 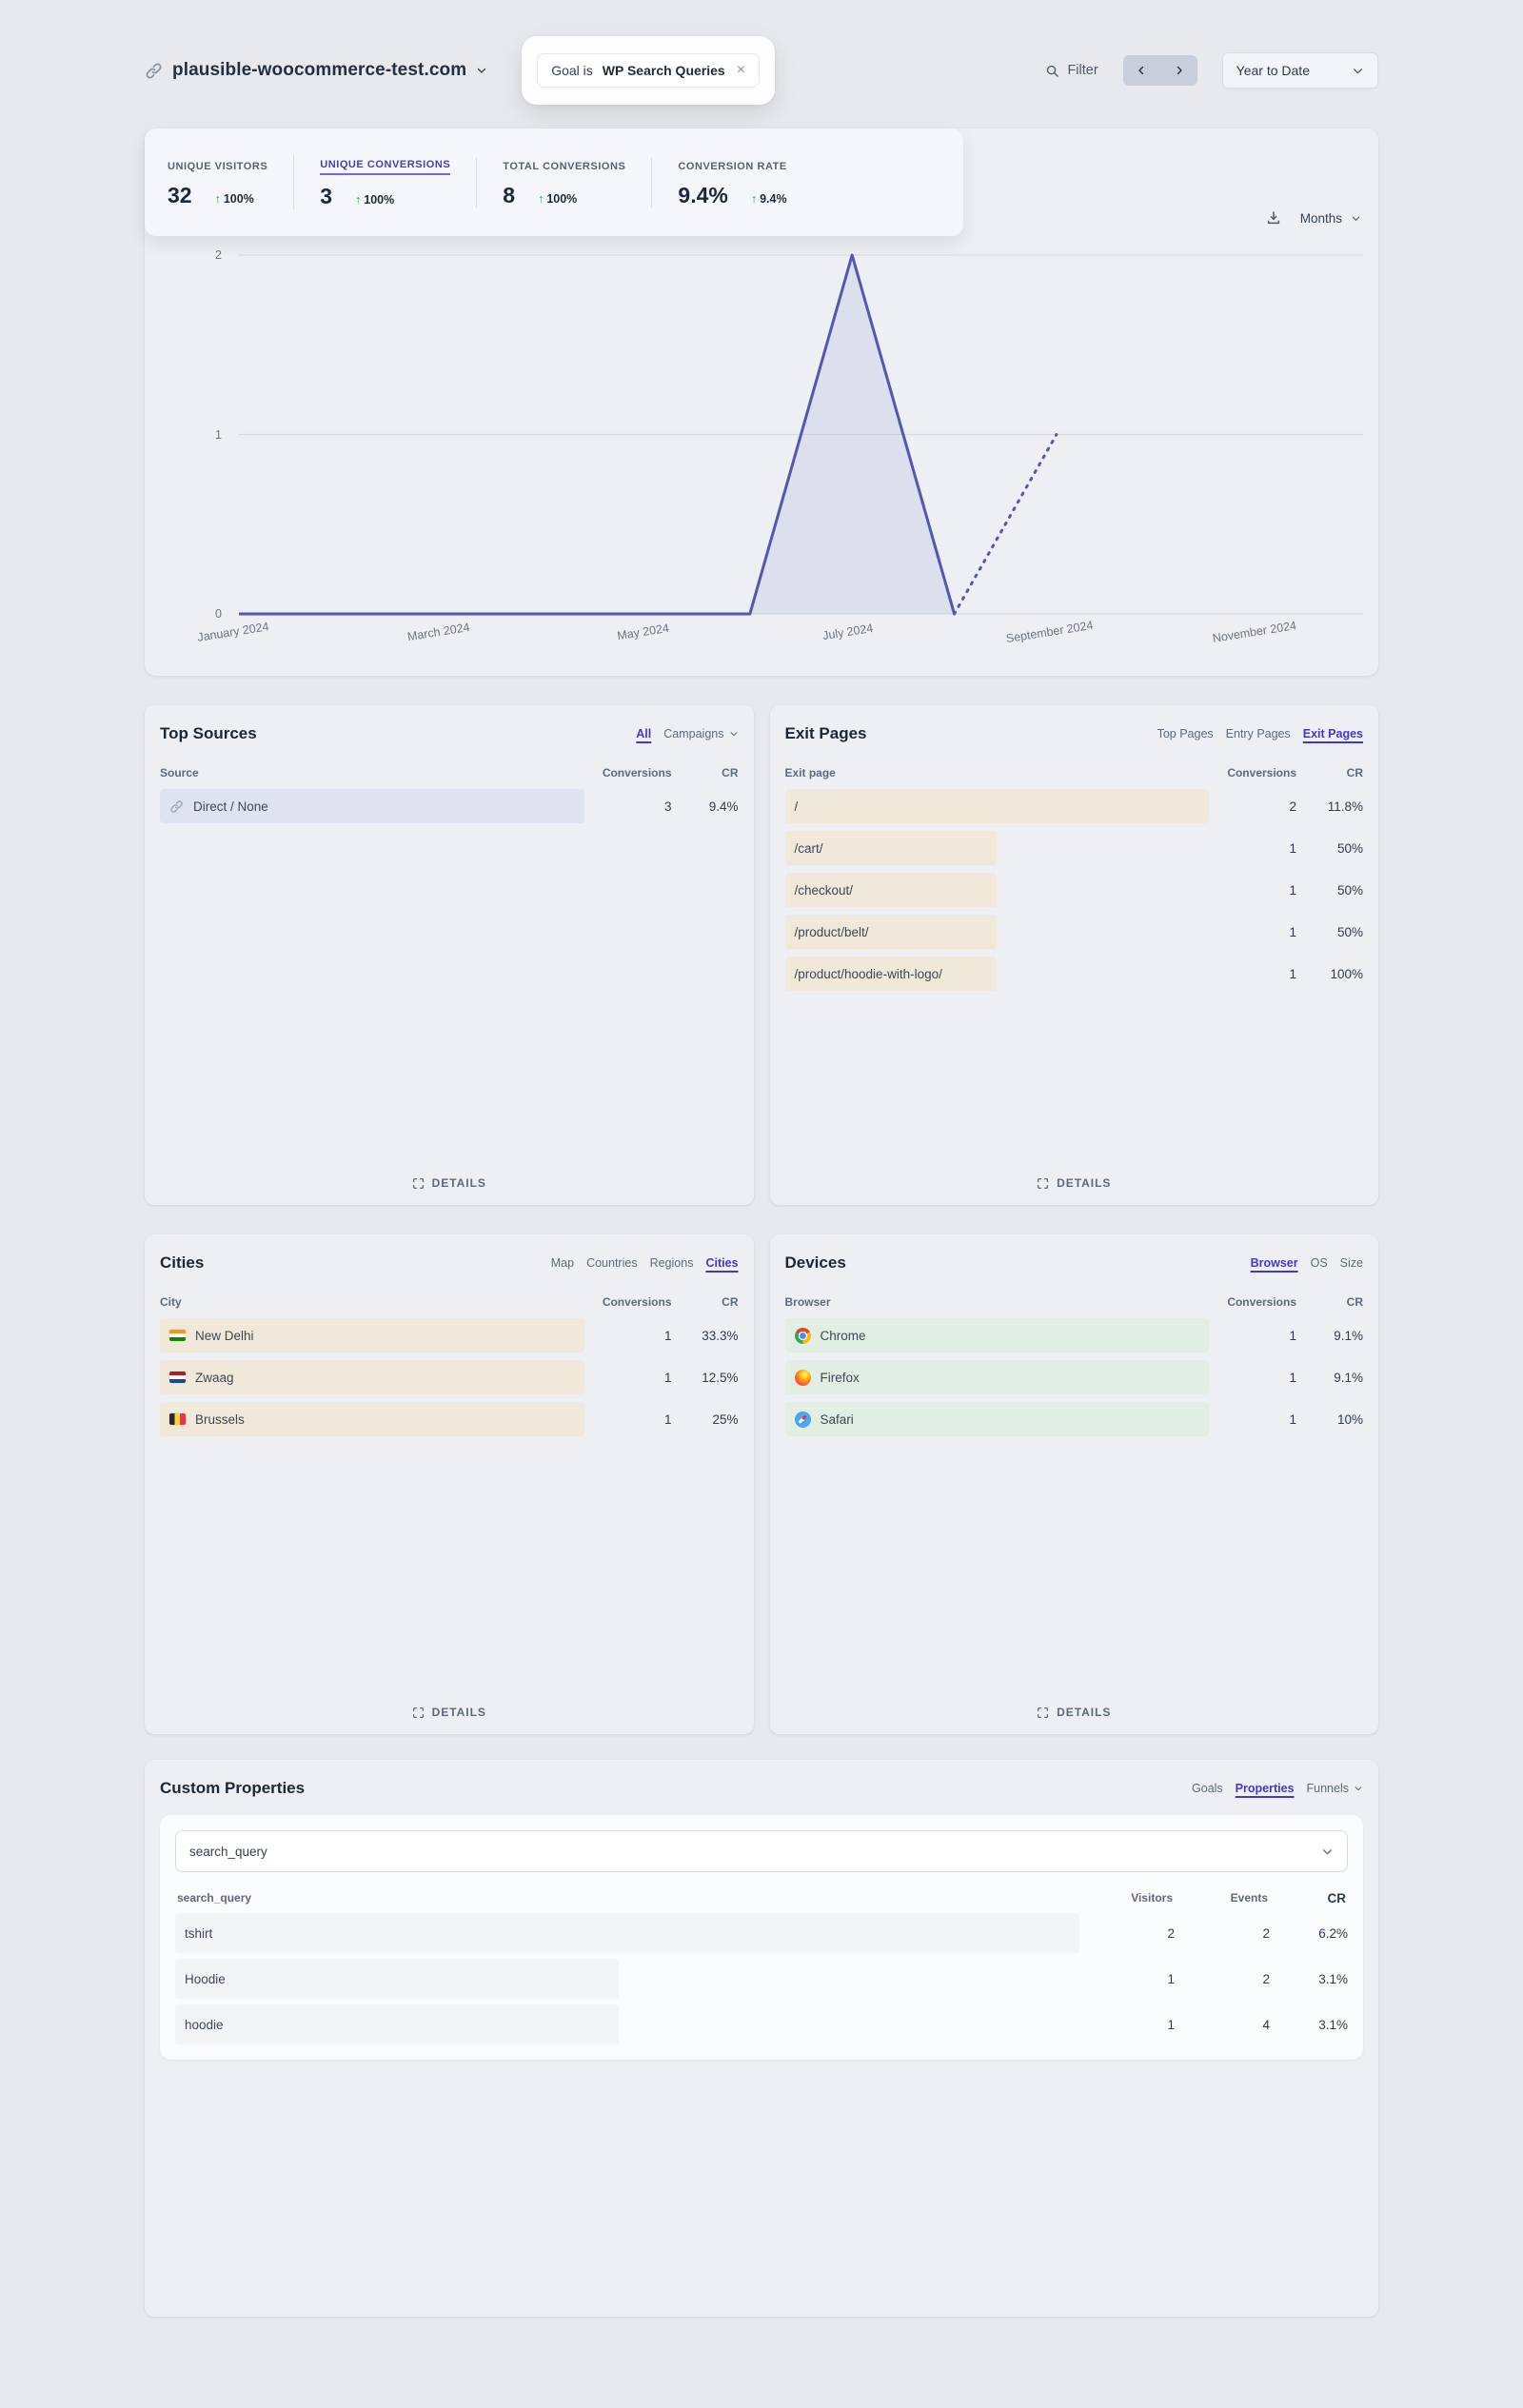 I want to click on source-link: Direct / None, so click(x=372, y=806).